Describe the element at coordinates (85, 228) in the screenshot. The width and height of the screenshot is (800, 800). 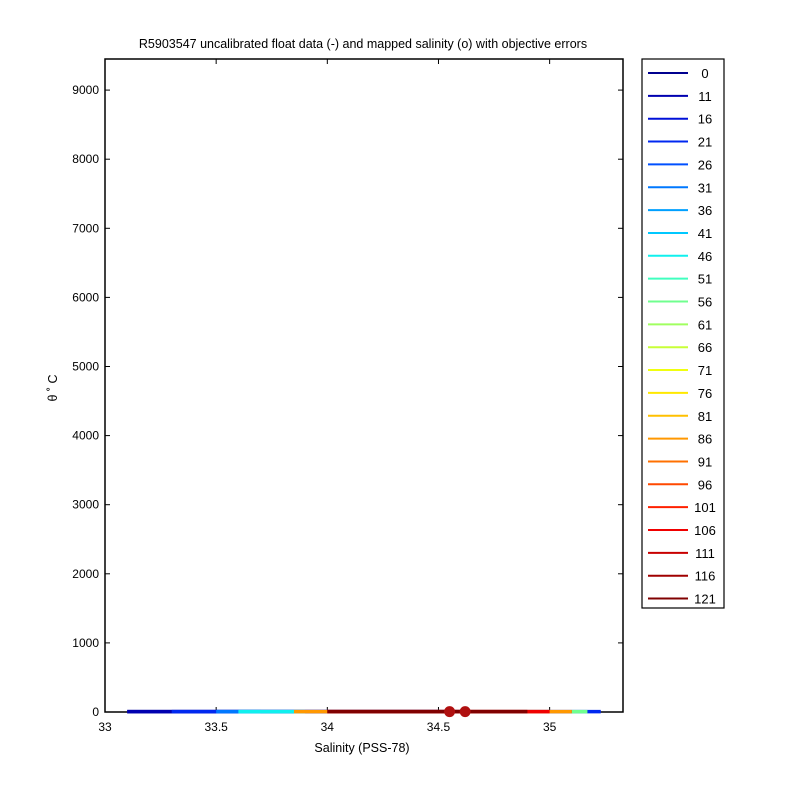
I see `y-tick-label: 7000` at that location.